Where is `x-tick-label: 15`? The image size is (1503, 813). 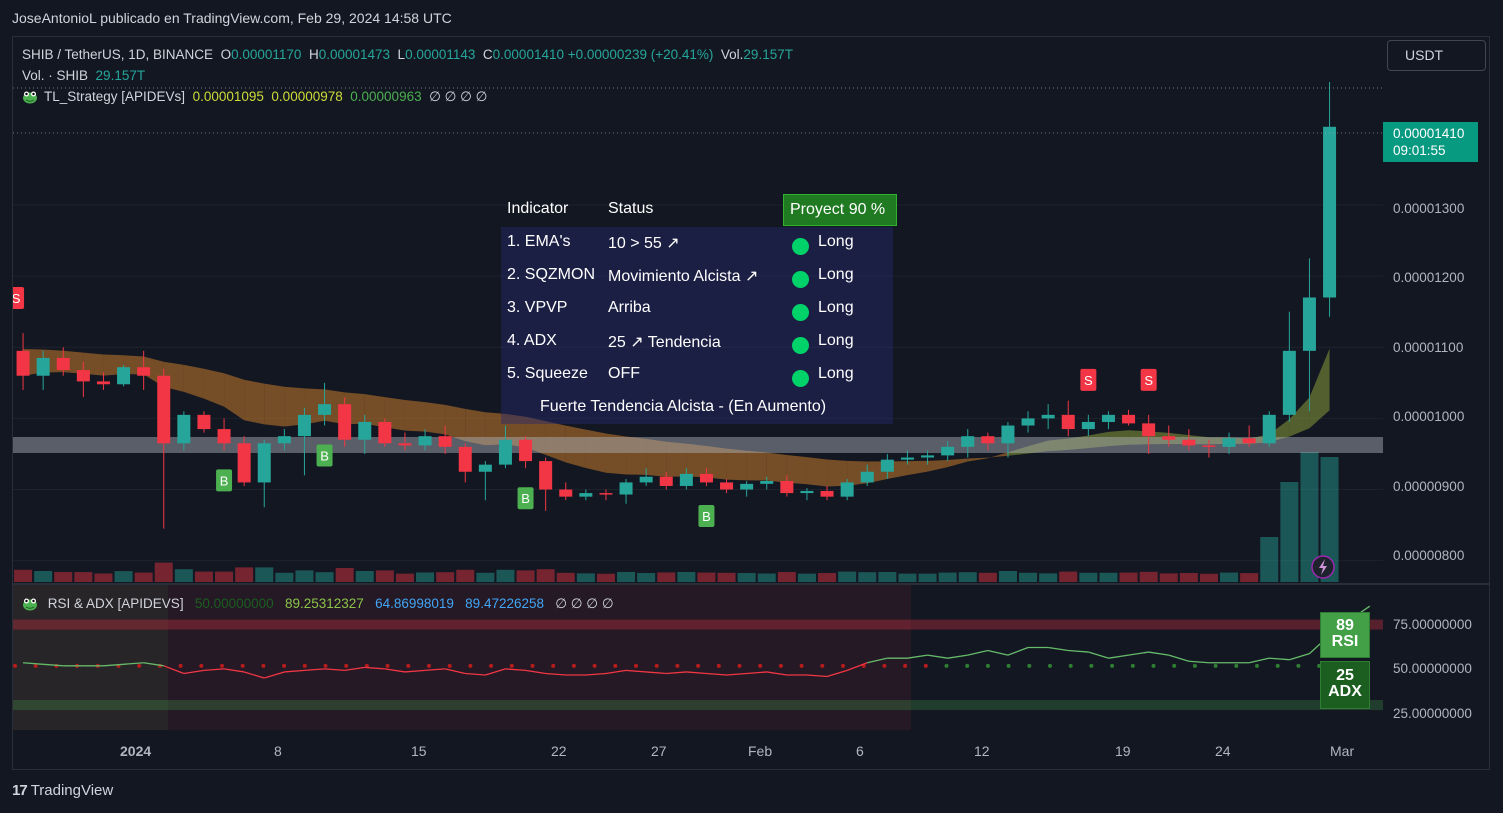 x-tick-label: 15 is located at coordinates (419, 751).